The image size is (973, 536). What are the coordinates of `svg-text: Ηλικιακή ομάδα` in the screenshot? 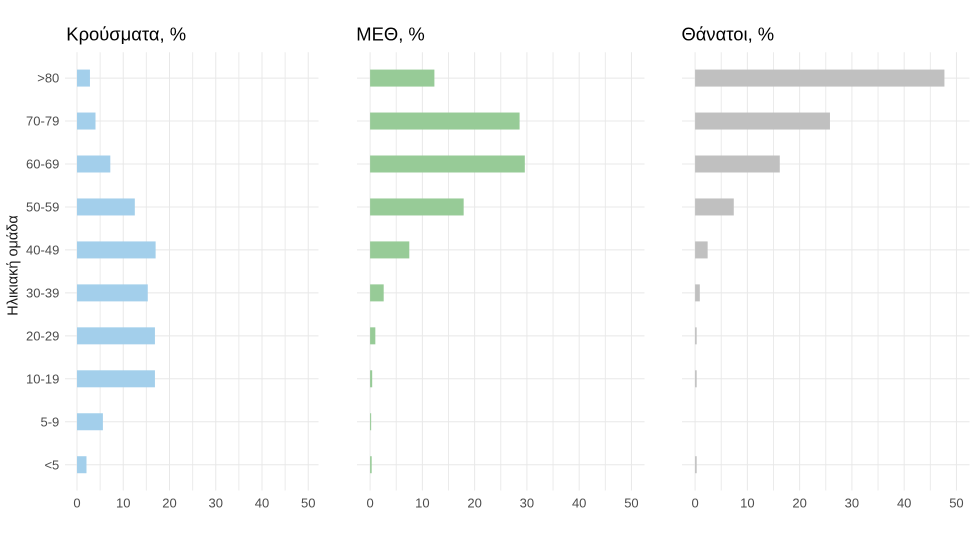 It's located at (13, 265).